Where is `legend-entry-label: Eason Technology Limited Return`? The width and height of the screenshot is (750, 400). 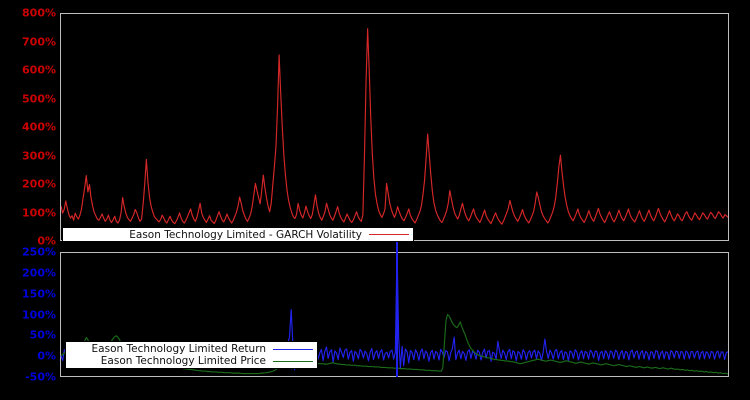
legend-entry-label: Eason Technology Limited Return is located at coordinates (178, 349).